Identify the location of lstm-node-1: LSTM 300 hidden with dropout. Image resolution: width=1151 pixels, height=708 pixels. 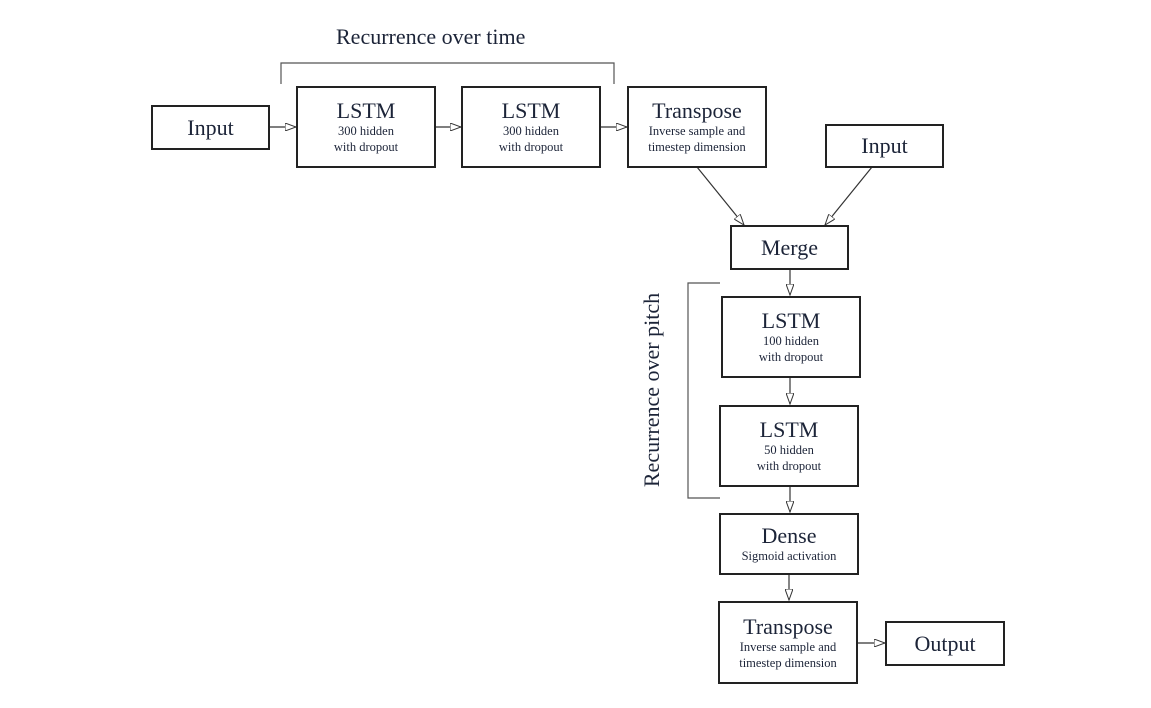
(366, 127).